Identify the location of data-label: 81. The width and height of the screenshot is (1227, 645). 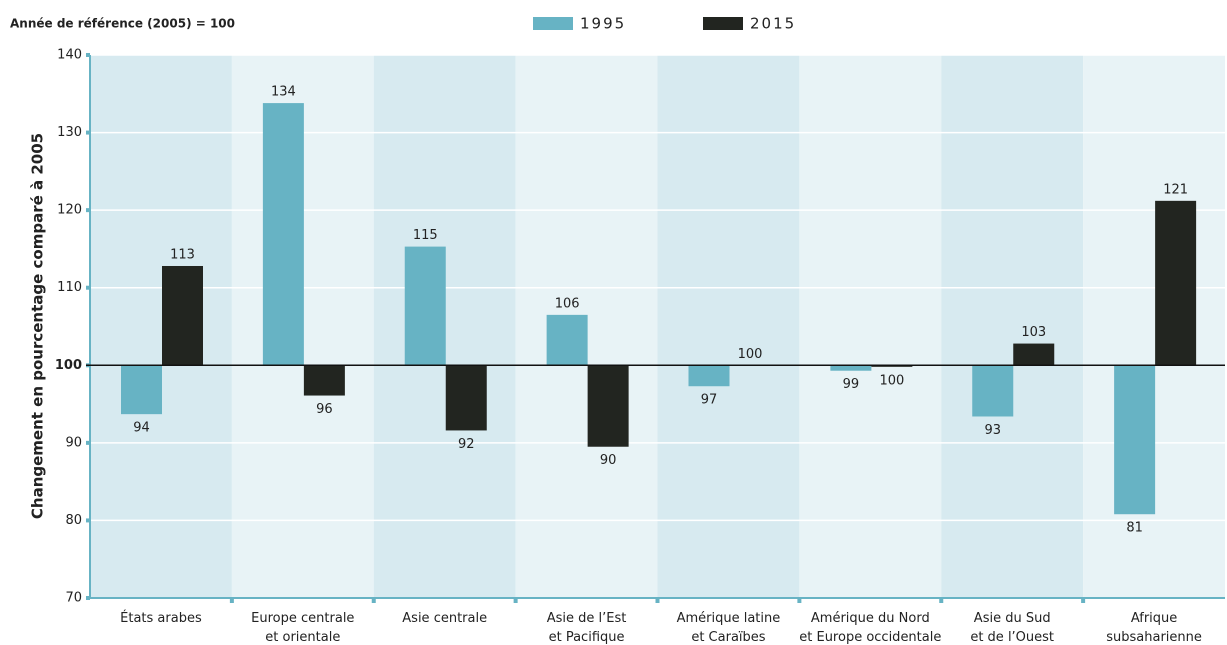
(1134, 528).